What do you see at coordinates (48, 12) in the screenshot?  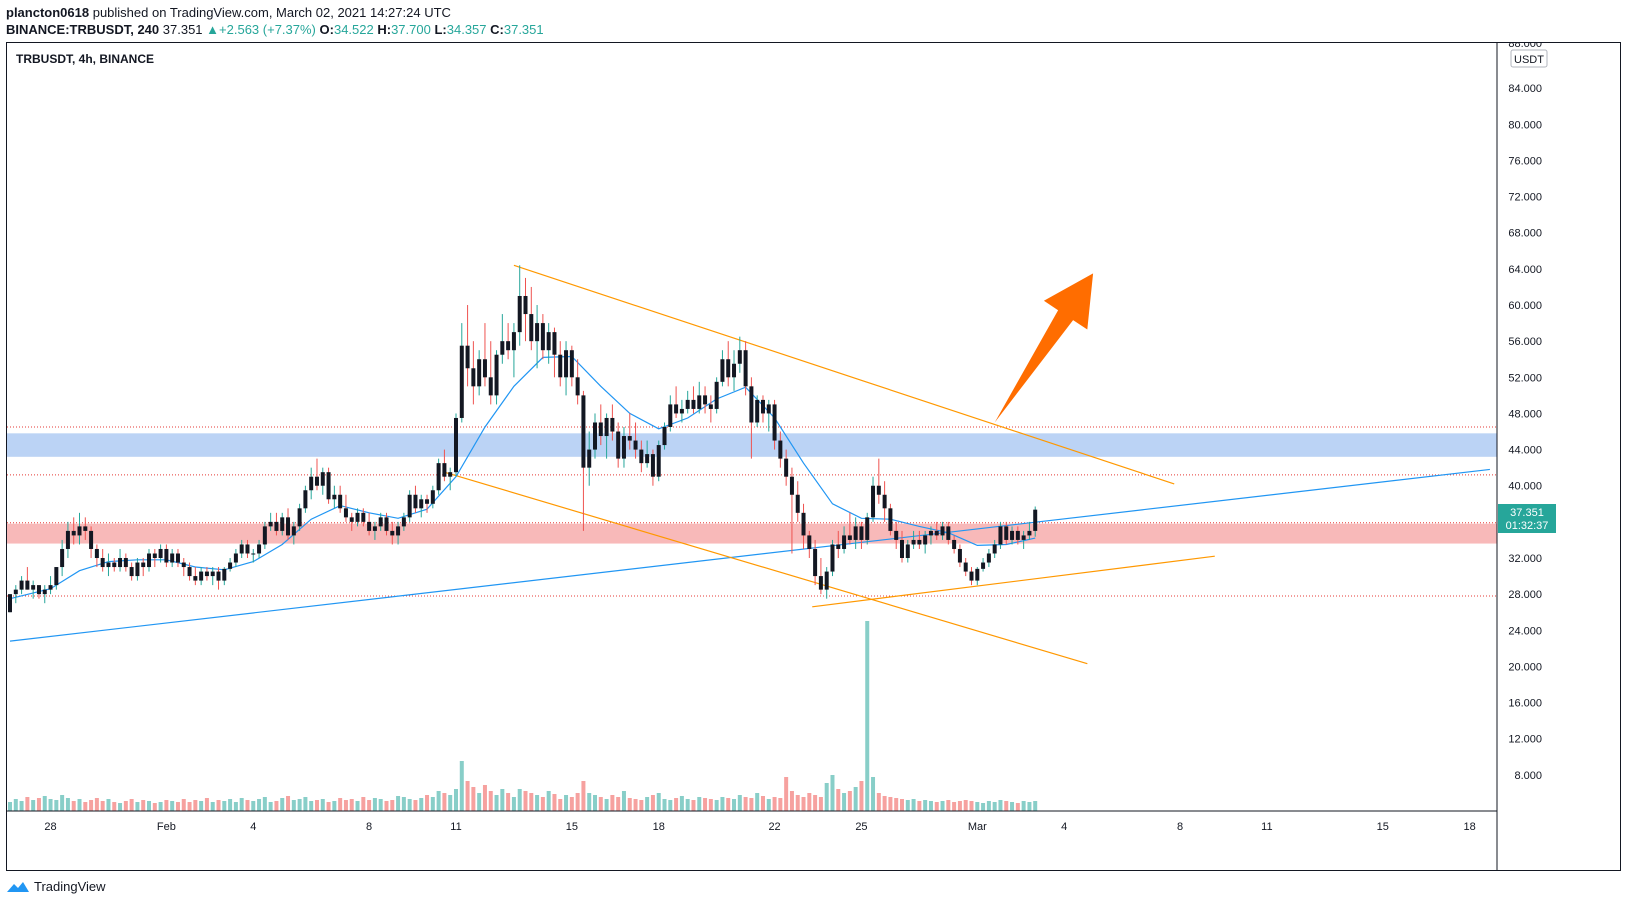 I see `author-name: plancton0618` at bounding box center [48, 12].